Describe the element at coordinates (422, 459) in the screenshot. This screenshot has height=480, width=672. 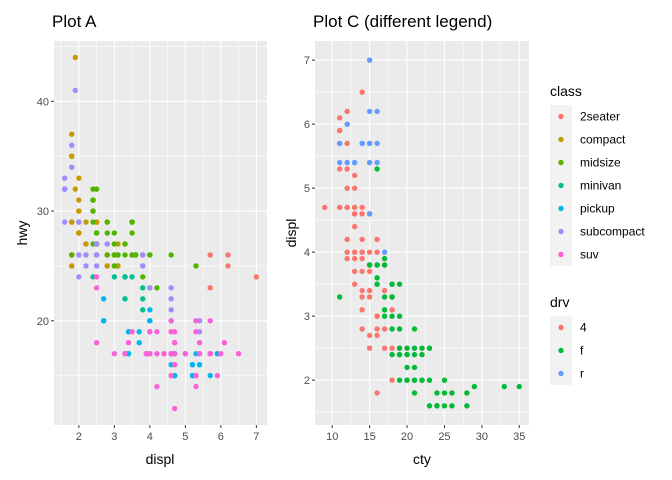
I see `plot-c-xlabel: cty` at that location.